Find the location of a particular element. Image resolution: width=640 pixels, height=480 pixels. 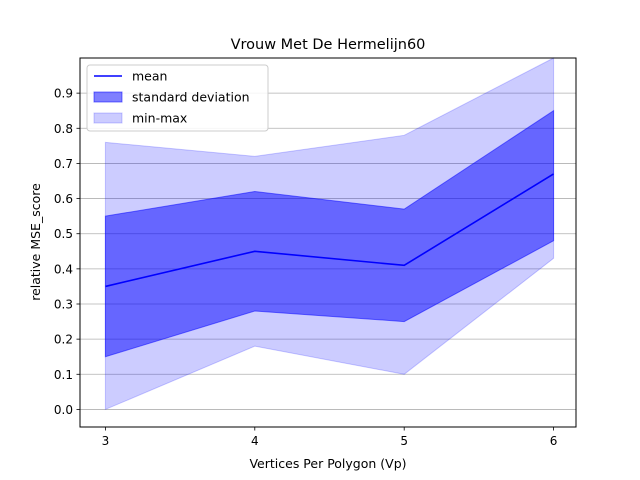

x-tick-label: 5 is located at coordinates (404, 441).